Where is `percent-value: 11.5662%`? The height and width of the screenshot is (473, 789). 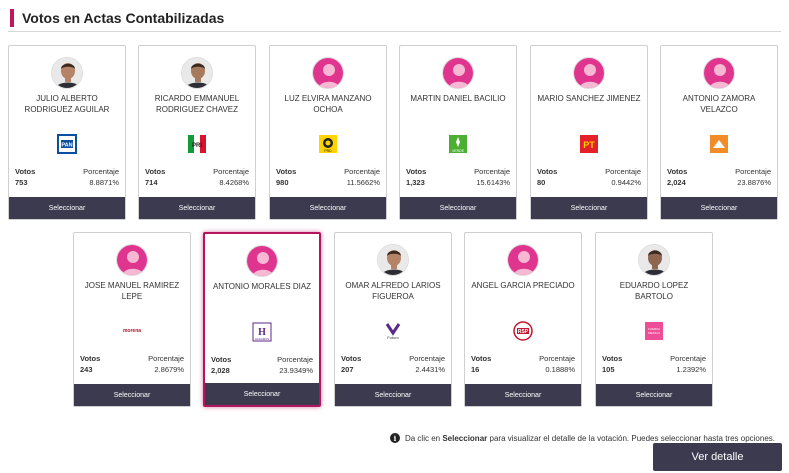
percent-value: 11.5662% is located at coordinates (363, 182).